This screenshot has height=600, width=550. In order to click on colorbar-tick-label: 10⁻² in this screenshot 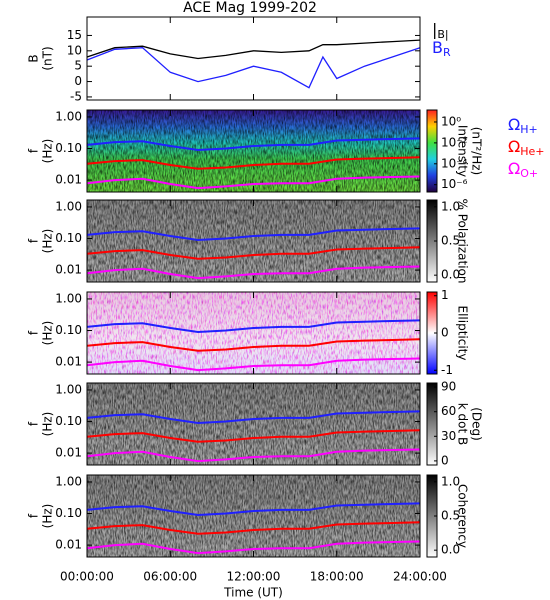, I will do `click(454, 142)`.